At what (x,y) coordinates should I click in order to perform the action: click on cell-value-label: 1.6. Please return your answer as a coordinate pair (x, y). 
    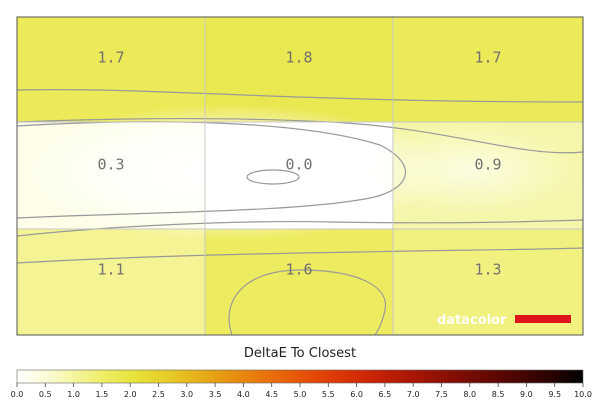
    Looking at the image, I should click on (298, 270).